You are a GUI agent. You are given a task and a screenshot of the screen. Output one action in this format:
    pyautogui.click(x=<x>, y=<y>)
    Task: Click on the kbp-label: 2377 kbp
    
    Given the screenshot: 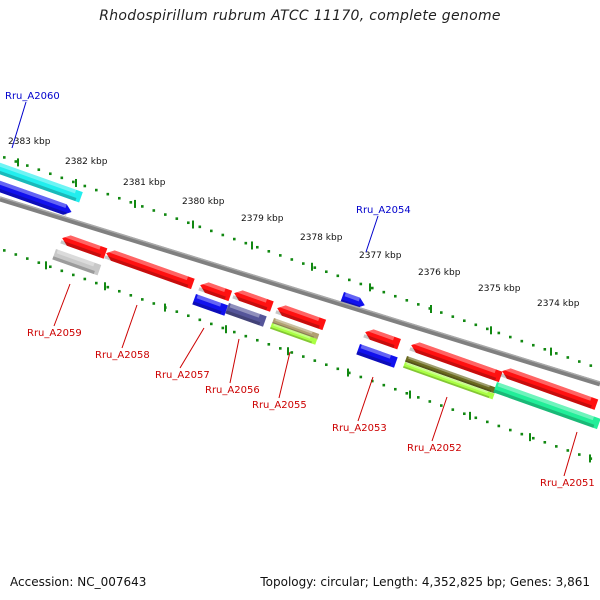 What is the action you would take?
    pyautogui.click(x=380, y=256)
    